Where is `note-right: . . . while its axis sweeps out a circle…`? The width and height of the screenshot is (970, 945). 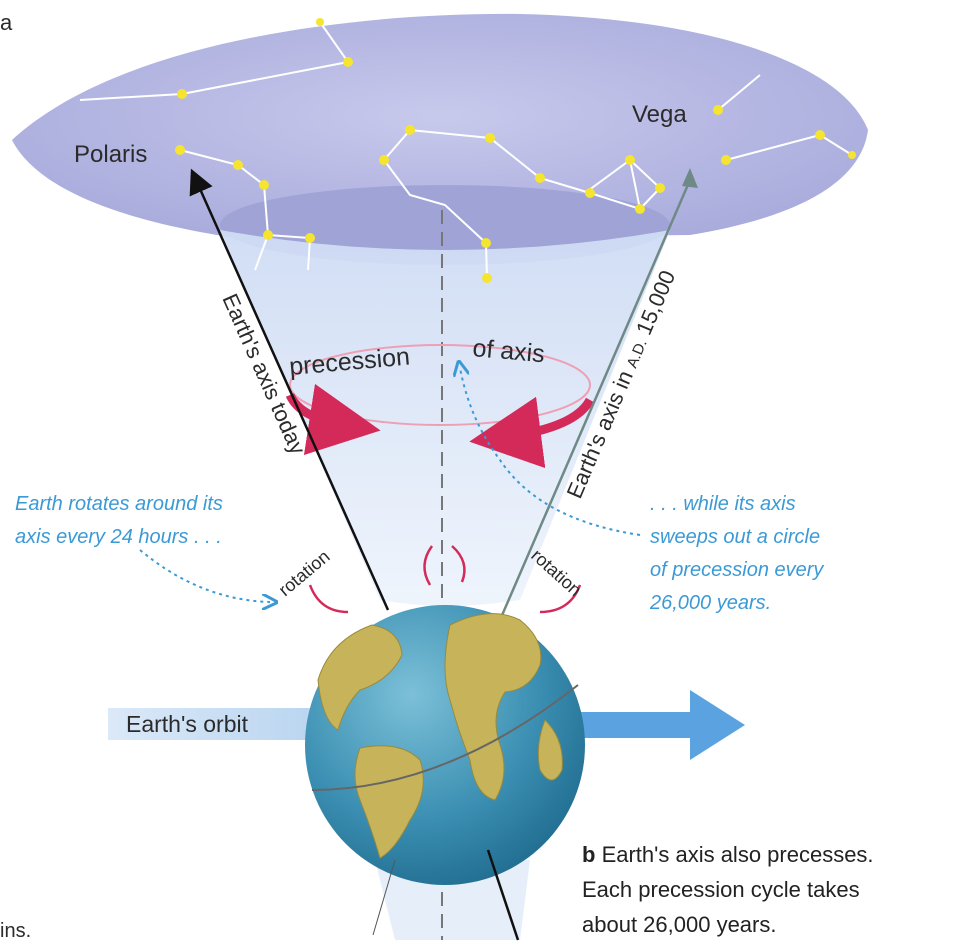
note-right: . . . while its axis sweeps out a circle… is located at coordinates (739, 553).